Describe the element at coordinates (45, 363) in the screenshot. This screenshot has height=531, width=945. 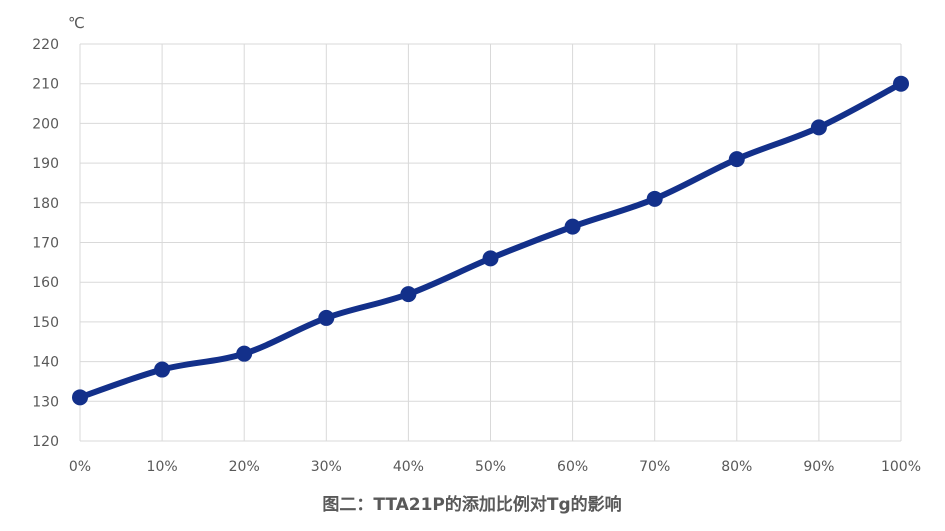
I see `y-tick-label: 140` at that location.